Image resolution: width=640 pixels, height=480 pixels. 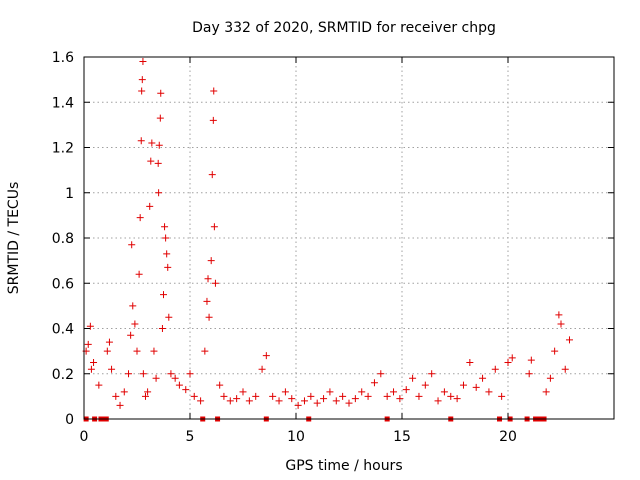 What do you see at coordinates (63, 149) in the screenshot?
I see `y-tick-label: 1.2` at bounding box center [63, 149].